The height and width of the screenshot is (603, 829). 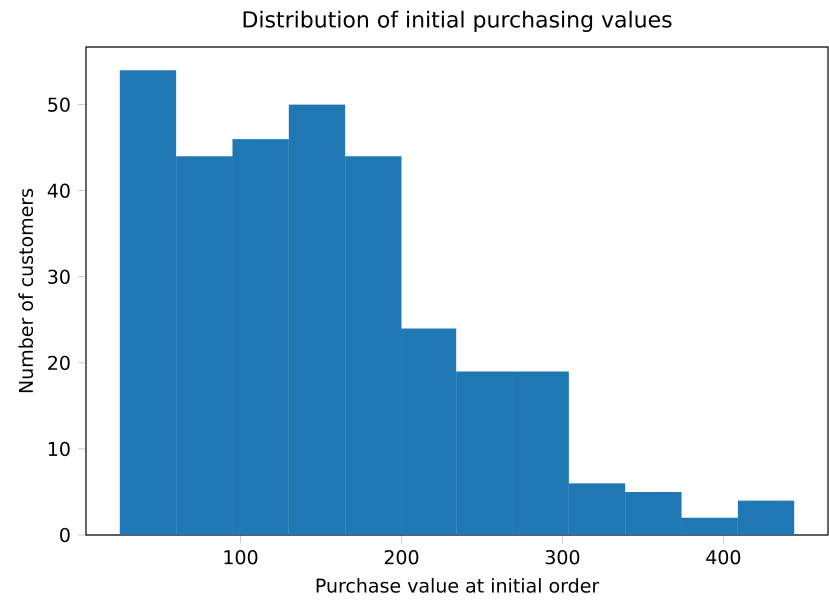 What do you see at coordinates (241, 557) in the screenshot?
I see `x-tick-label: 100` at bounding box center [241, 557].